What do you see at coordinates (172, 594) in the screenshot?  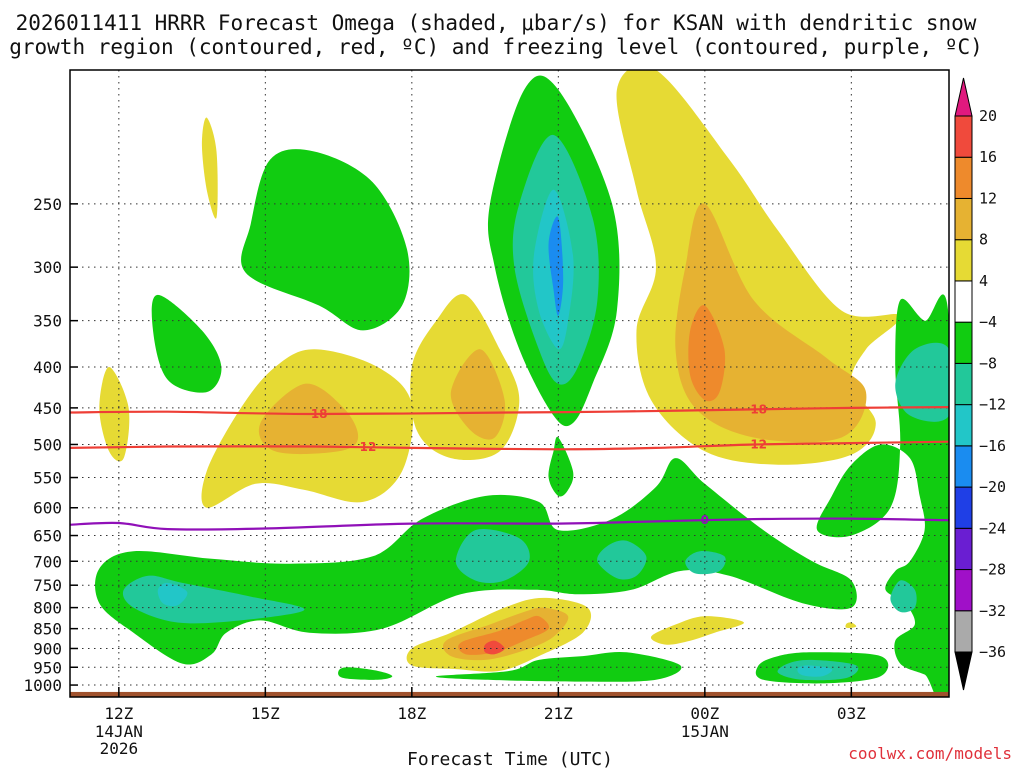 I see `omega-cyan-lower-left` at bounding box center [172, 594].